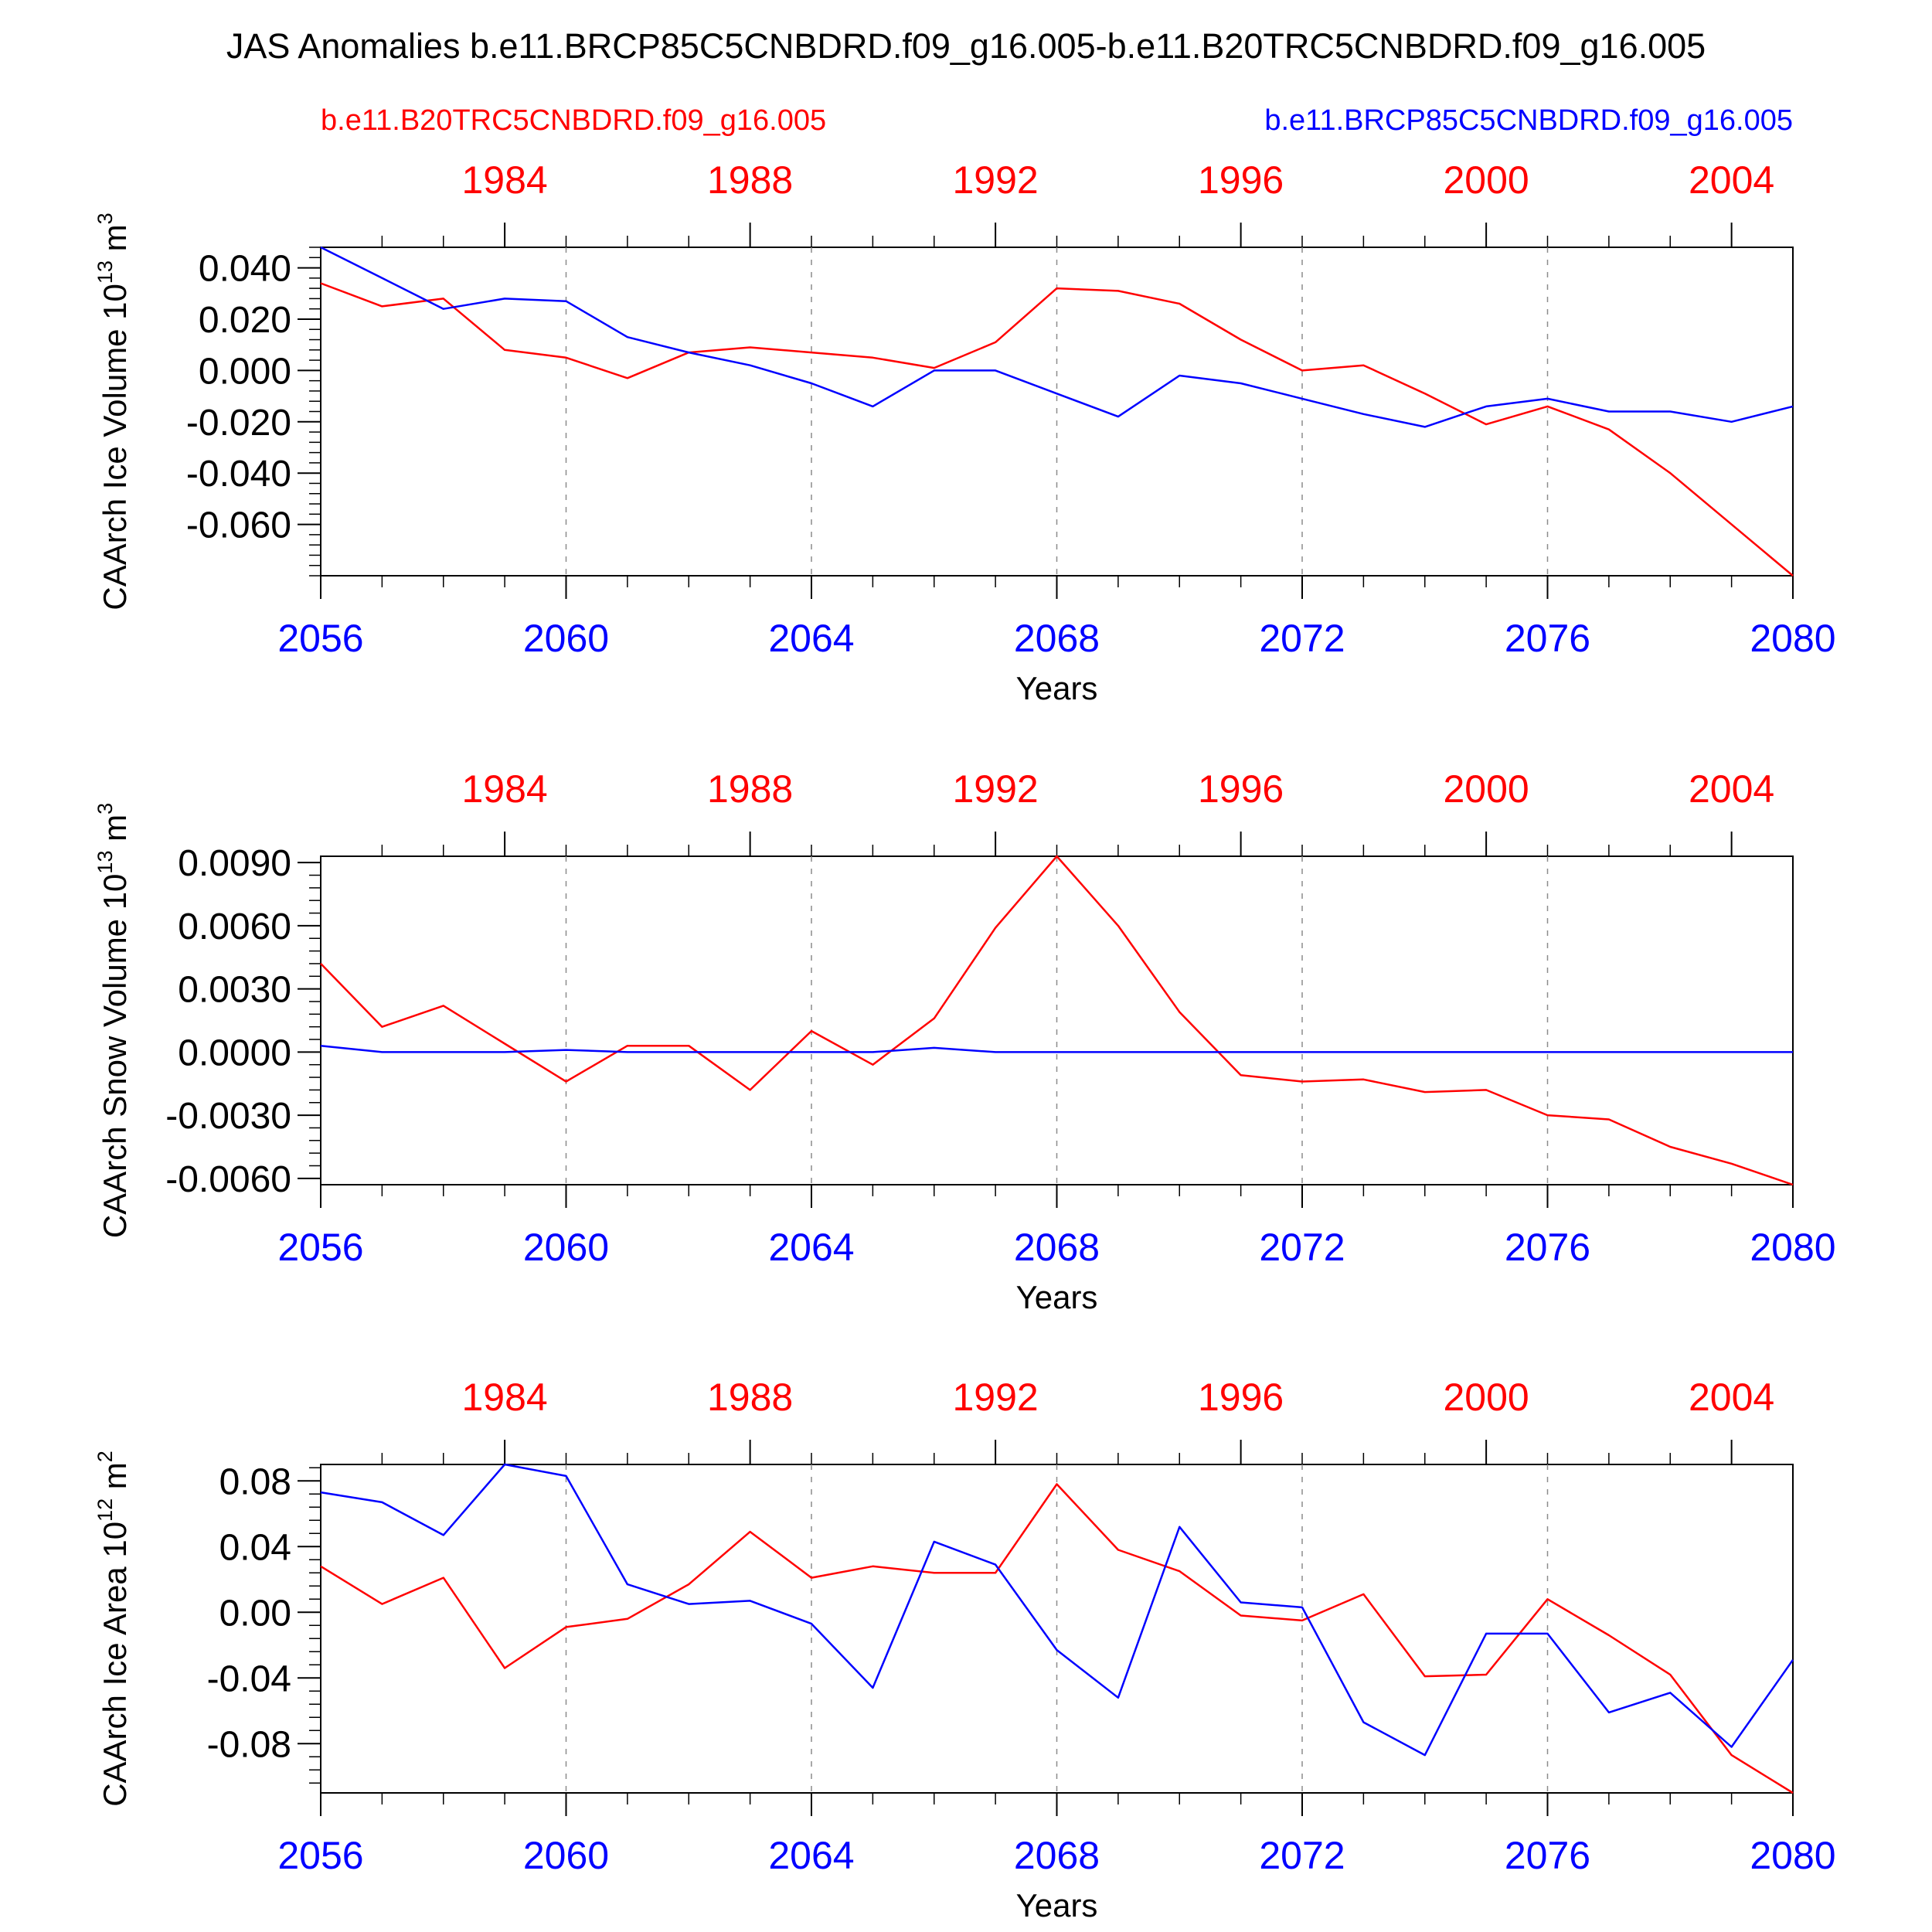  I want to click on y-tick-label: -0.040, so click(239, 475).